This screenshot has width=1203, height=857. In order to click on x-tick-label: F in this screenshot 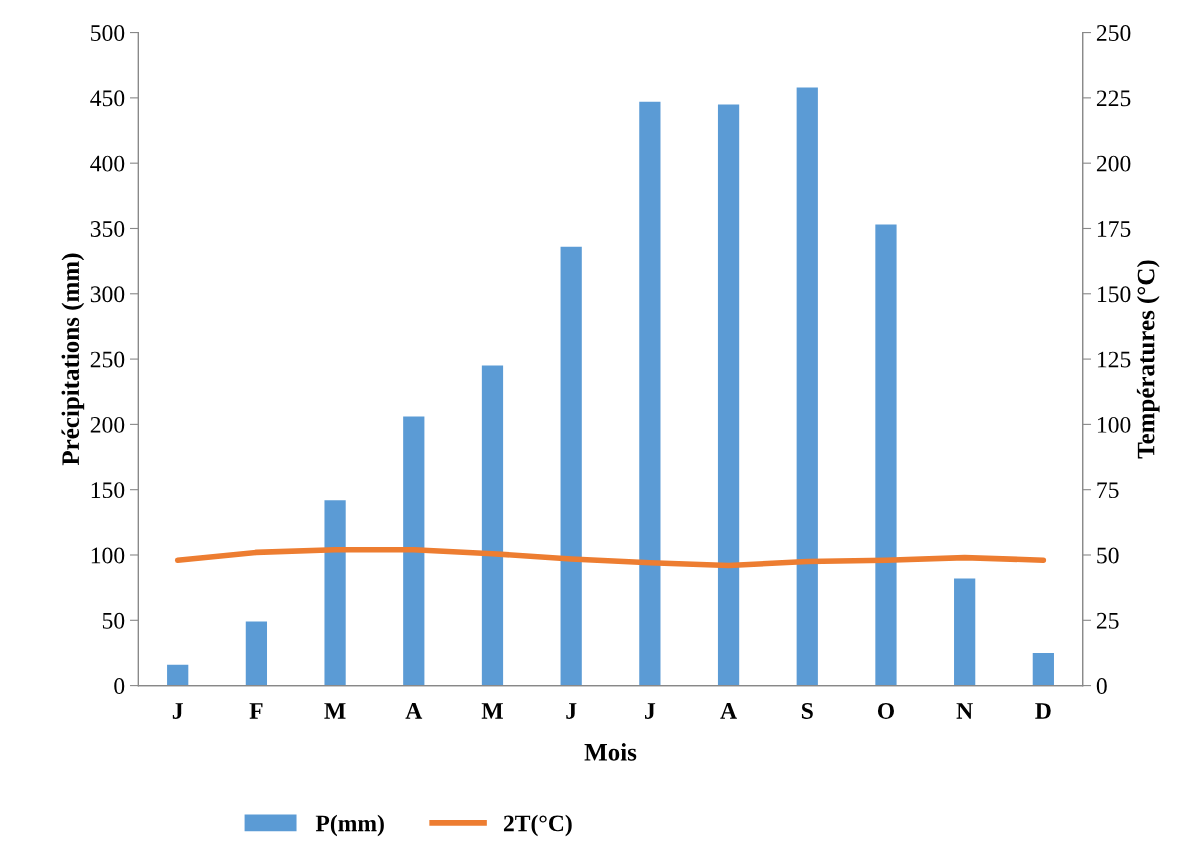, I will do `click(256, 711)`.